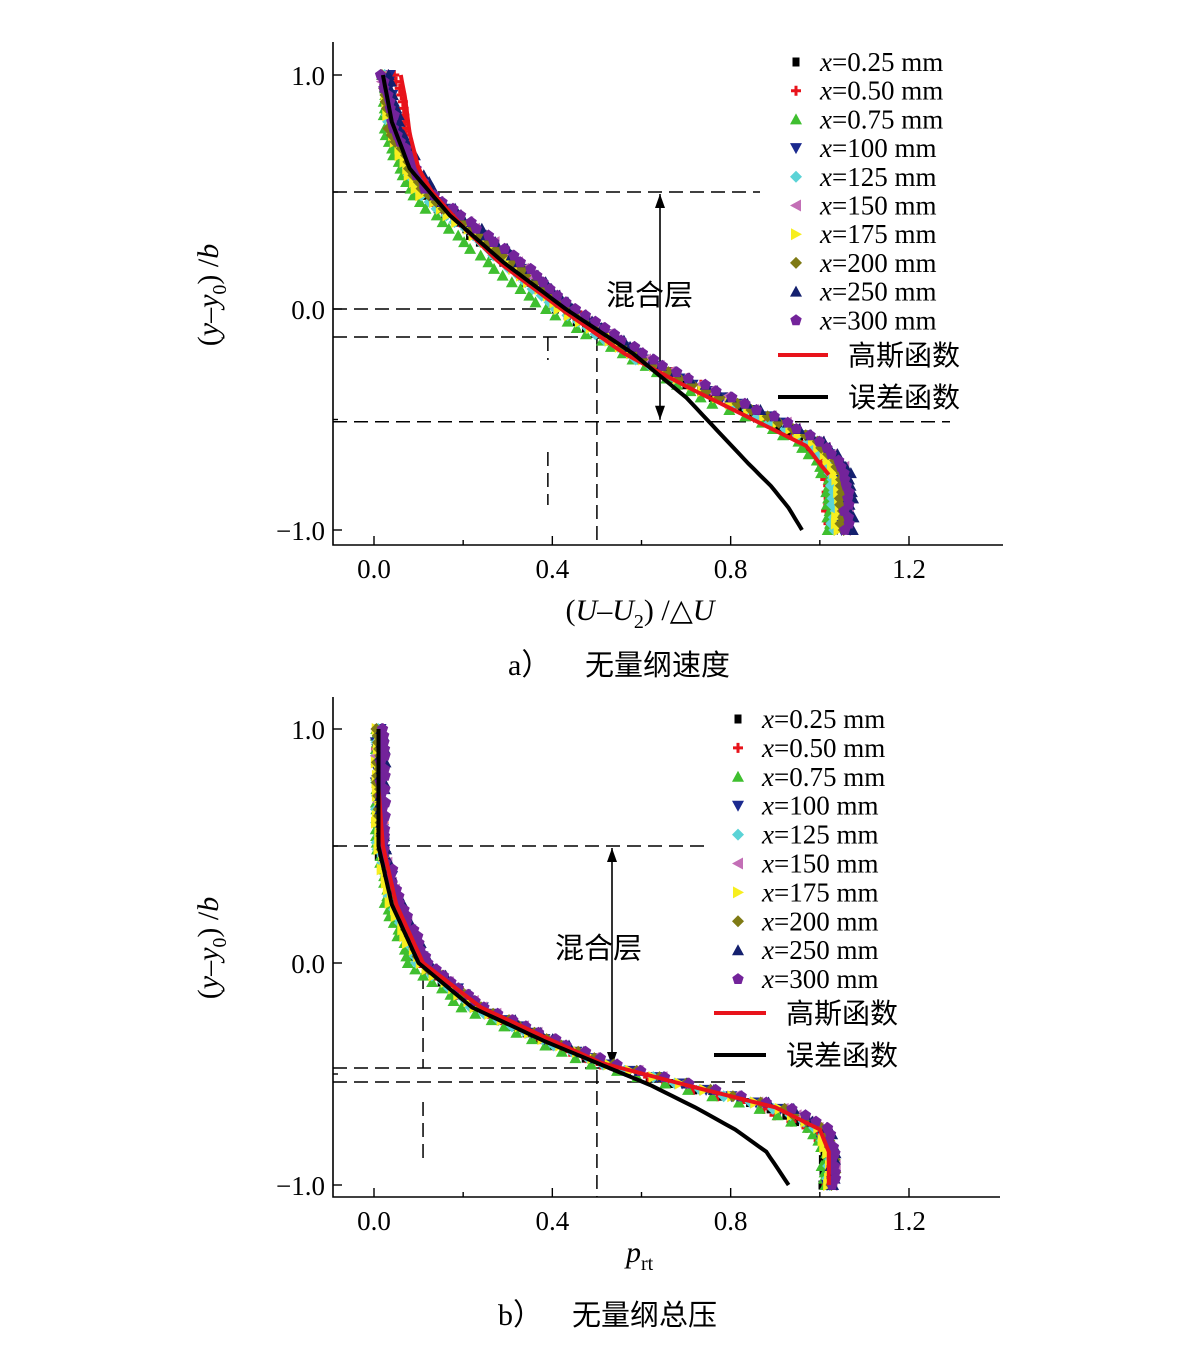 Image resolution: width=1200 pixels, height=1349 pixels. Describe the element at coordinates (731, 1221) in the screenshot. I see `panel-b-xtick-label: 0.8` at that location.